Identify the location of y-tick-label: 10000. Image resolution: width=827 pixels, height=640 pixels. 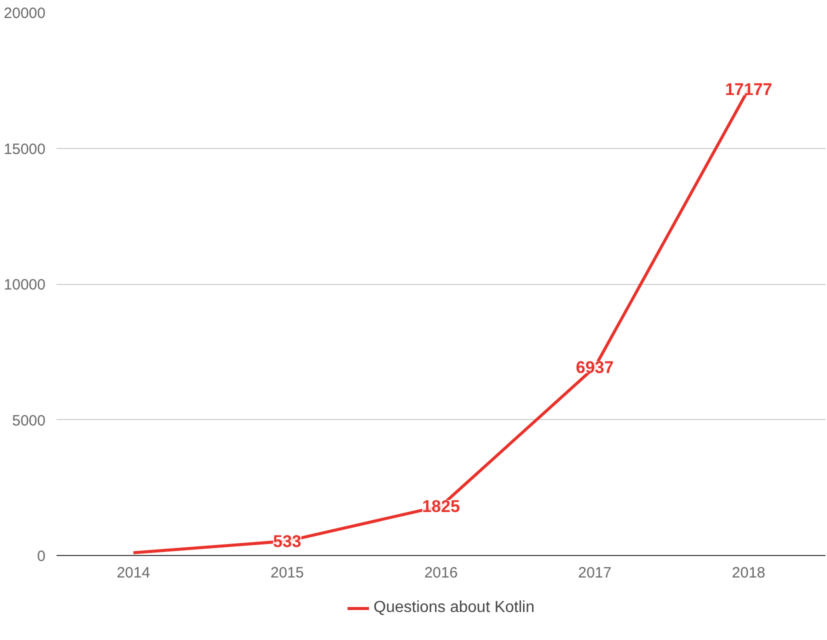
(25, 285).